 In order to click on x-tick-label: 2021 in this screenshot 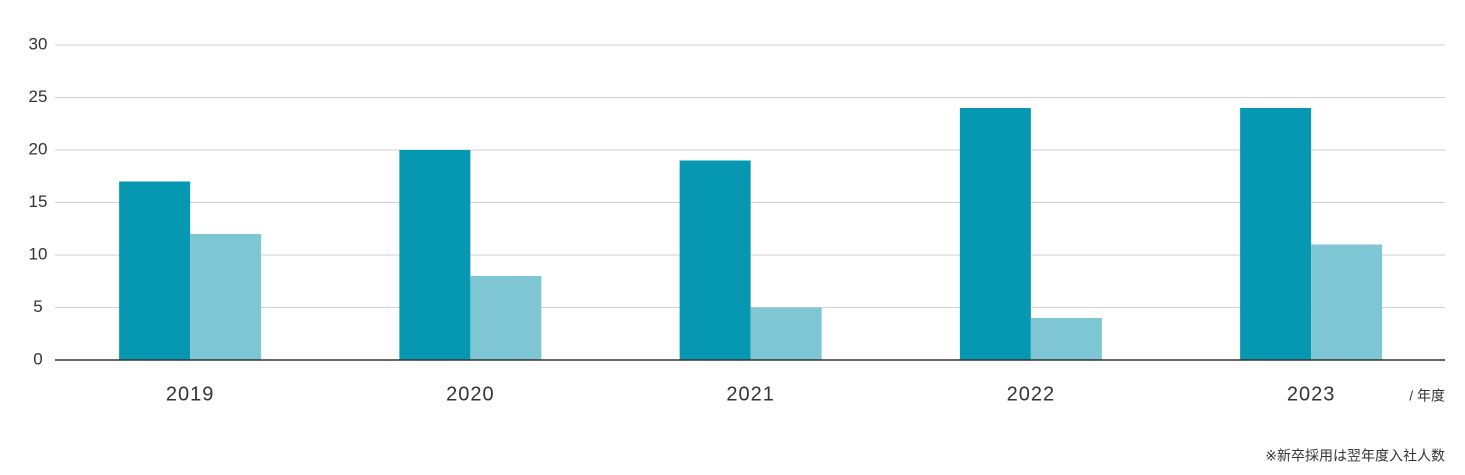, I will do `click(750, 394)`.